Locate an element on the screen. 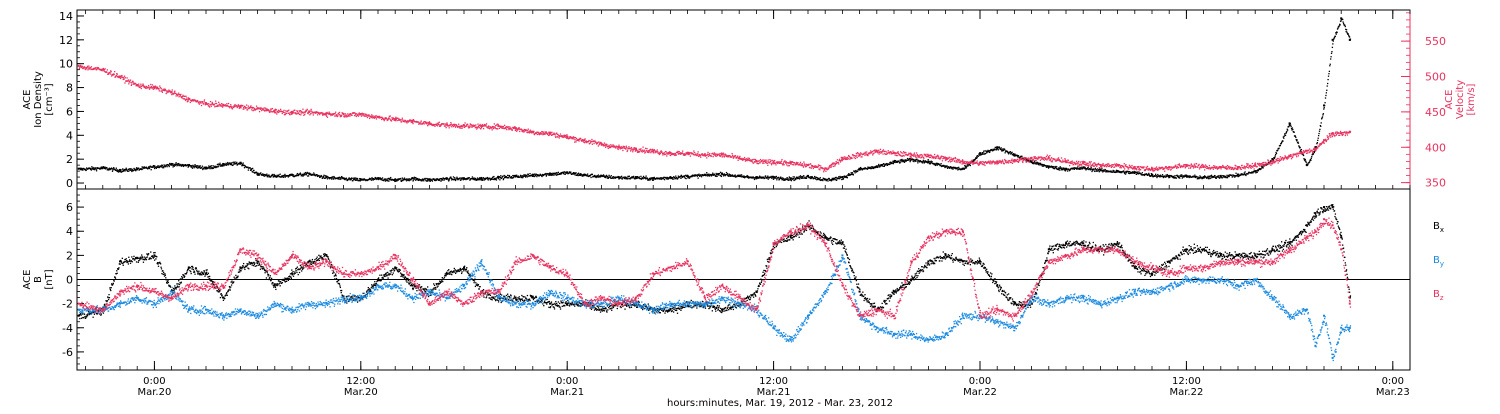 This screenshot has height=414, width=1500. right-axis-label-line: [km/s] is located at coordinates (1471, 99).